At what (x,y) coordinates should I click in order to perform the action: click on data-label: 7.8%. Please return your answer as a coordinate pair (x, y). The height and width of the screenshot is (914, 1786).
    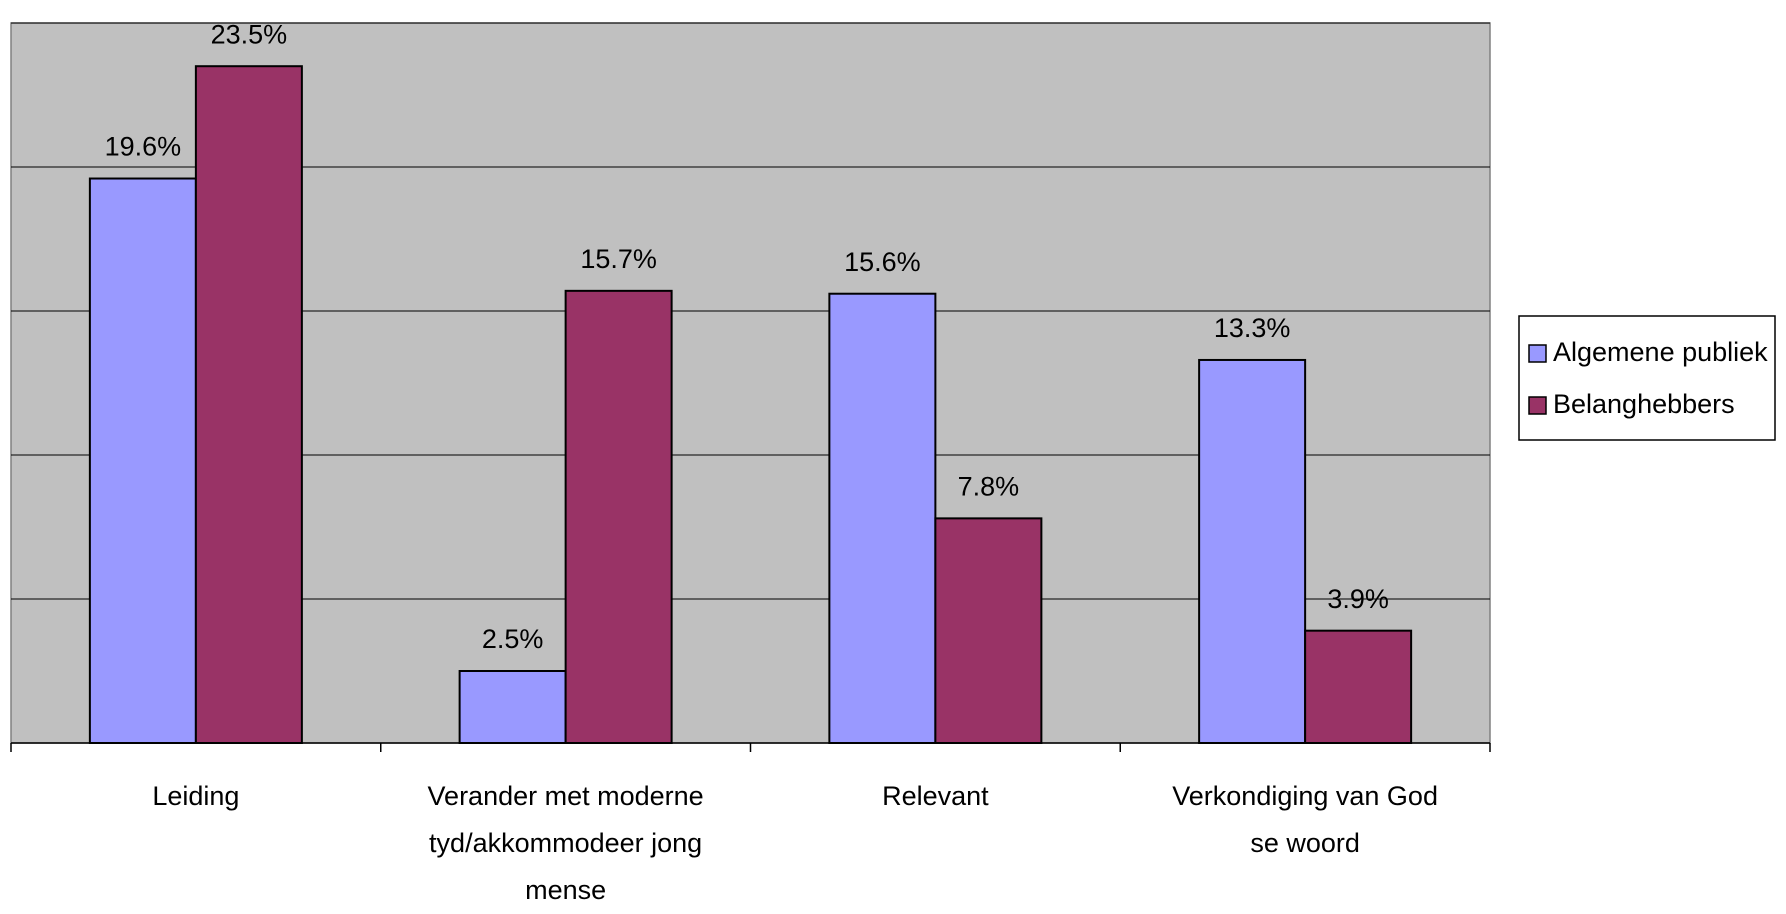
    Looking at the image, I should click on (989, 486).